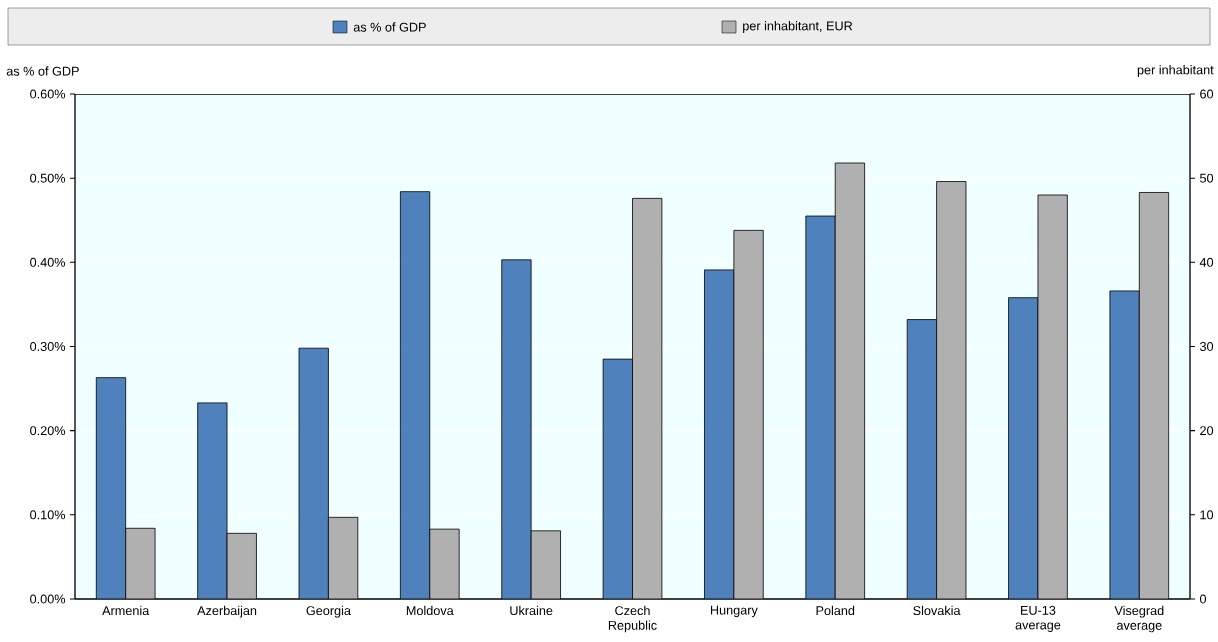 The width and height of the screenshot is (1218, 642). Describe the element at coordinates (937, 610) in the screenshot. I see `x-tick-label: Slovakia` at that location.